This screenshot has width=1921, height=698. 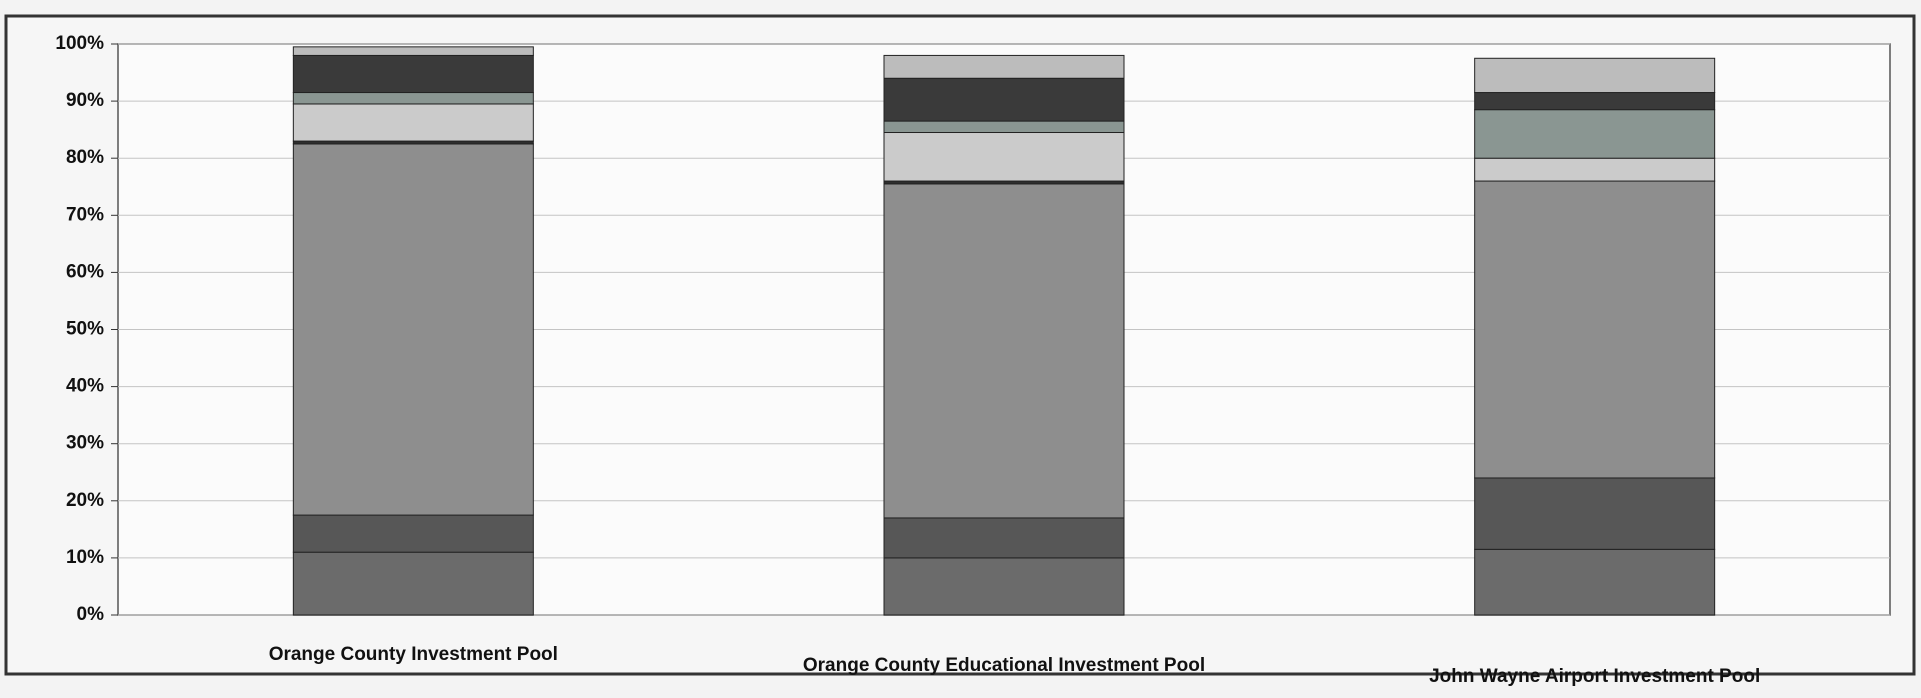 I want to click on y-tick-label: 40%, so click(x=85, y=386).